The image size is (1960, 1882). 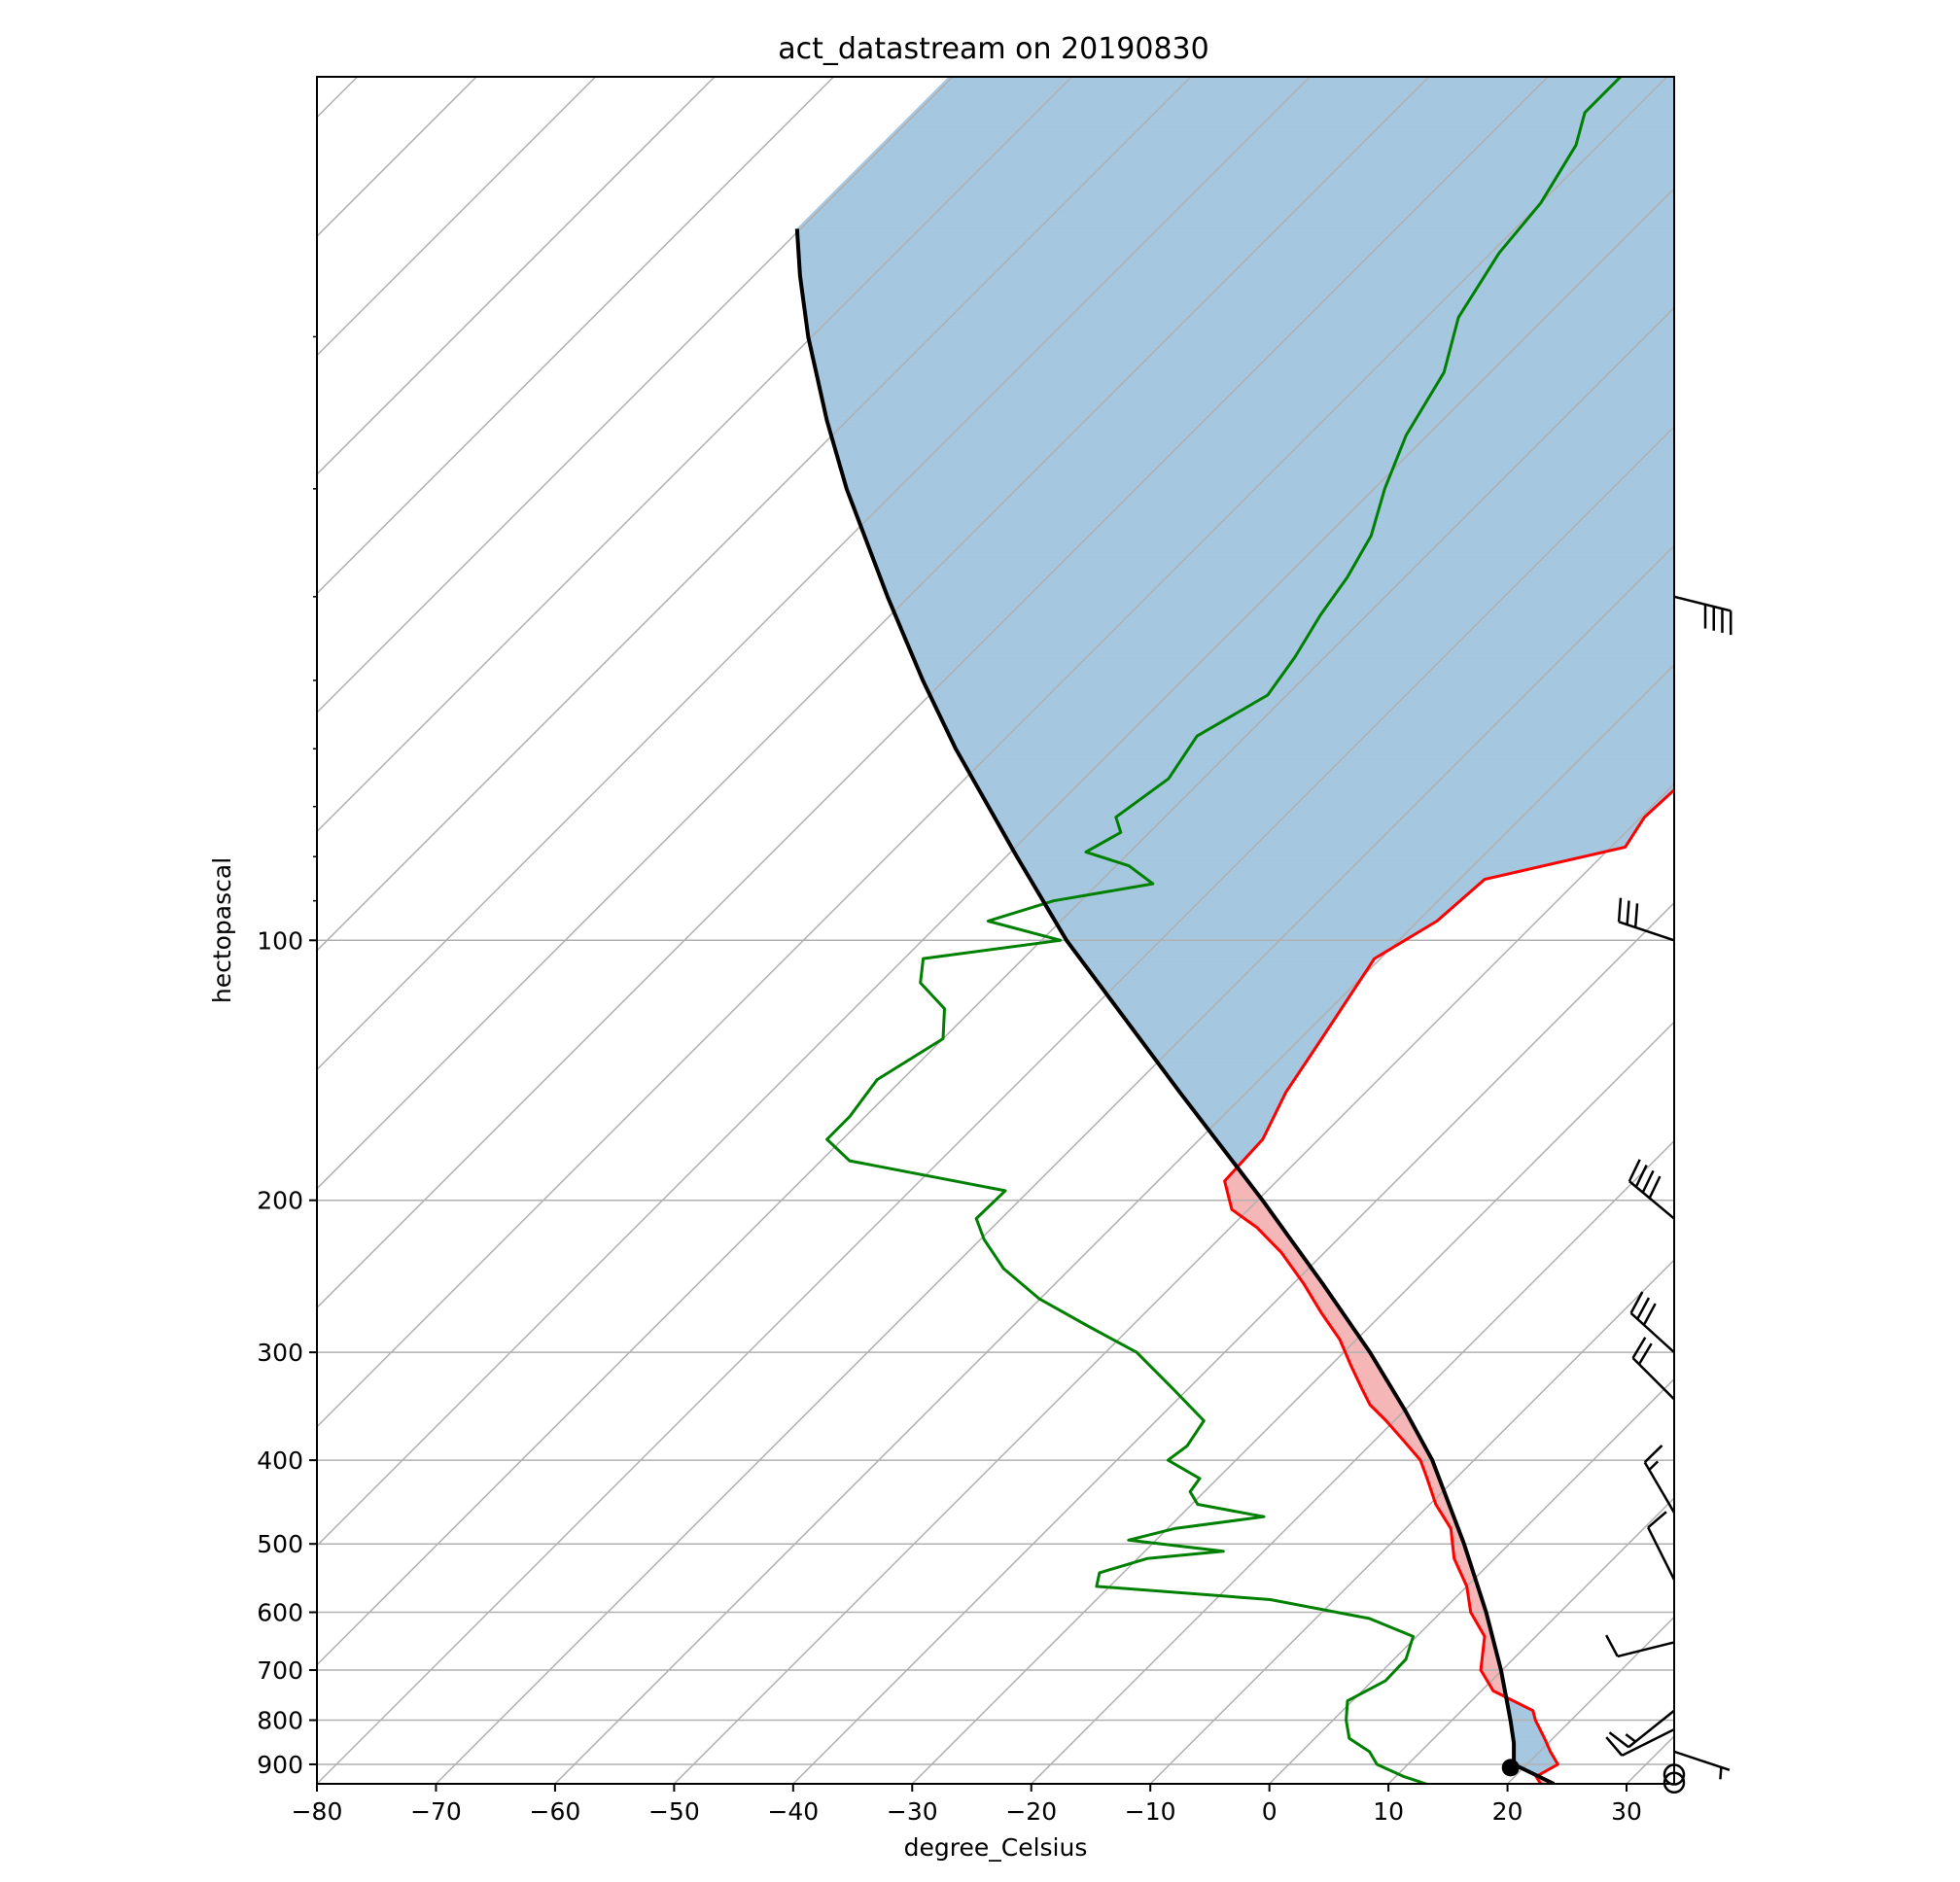 I want to click on y-tick-label: 700, so click(x=280, y=1671).